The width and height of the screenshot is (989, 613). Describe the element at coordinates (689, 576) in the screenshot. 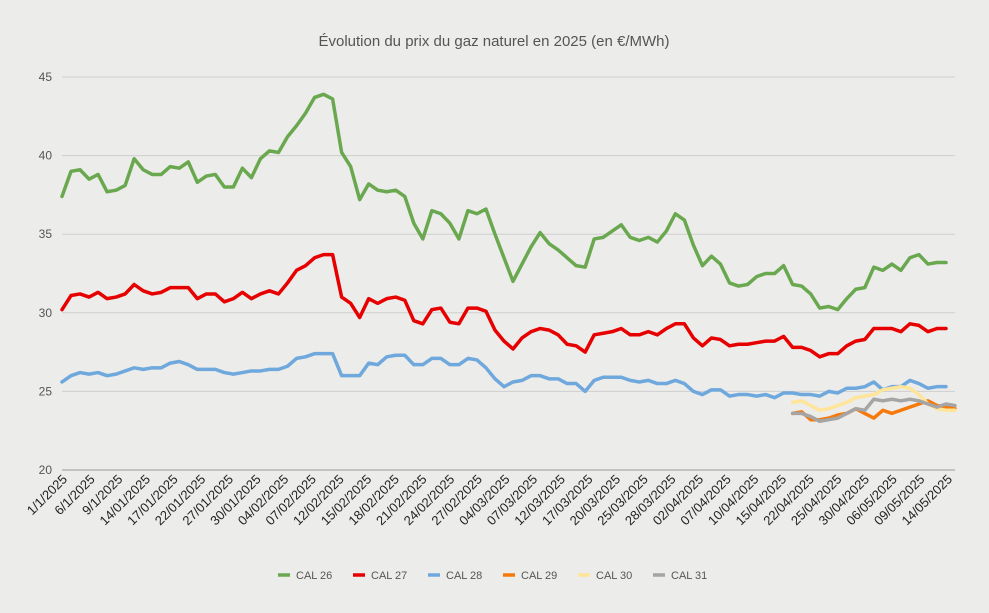

I see `legend-label-cal-31: CAL 31` at that location.